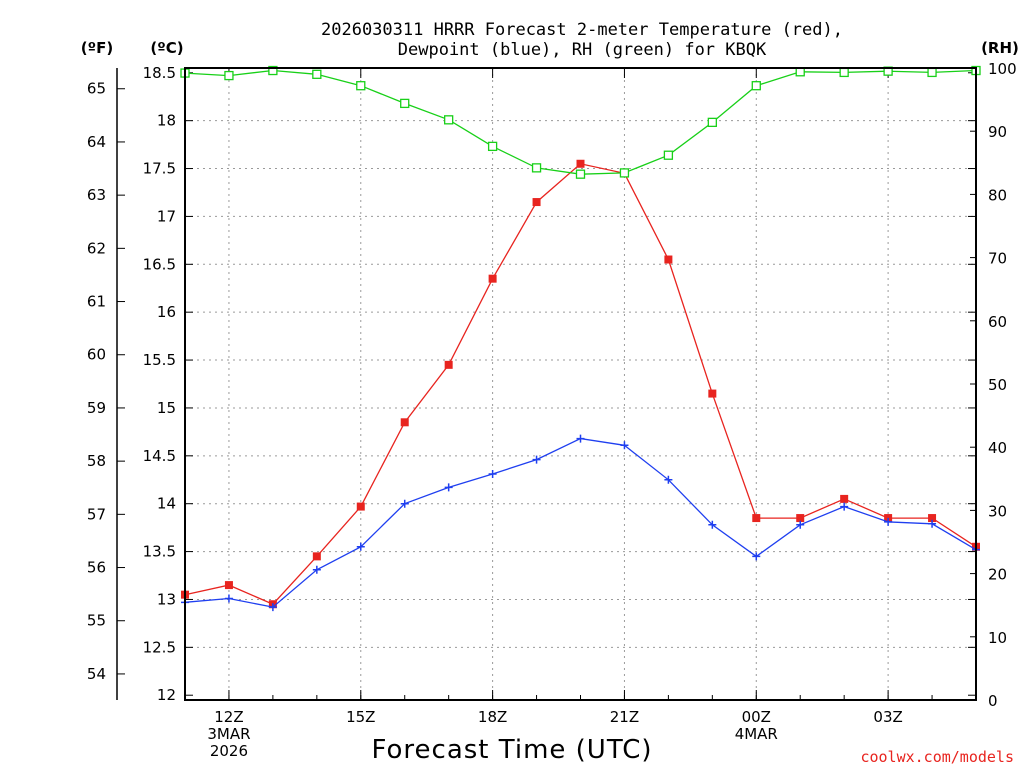 This screenshot has height=768, width=1024. What do you see at coordinates (96, 461) in the screenshot?
I see `fahrenheit-tick-label: 58` at bounding box center [96, 461].